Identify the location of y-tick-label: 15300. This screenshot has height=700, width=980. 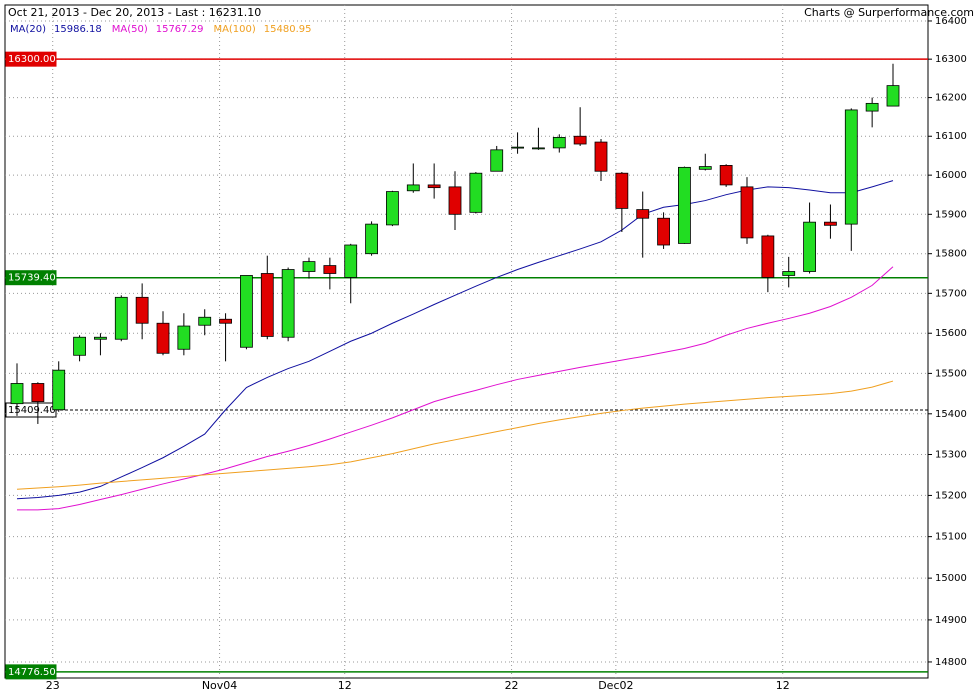
(951, 454).